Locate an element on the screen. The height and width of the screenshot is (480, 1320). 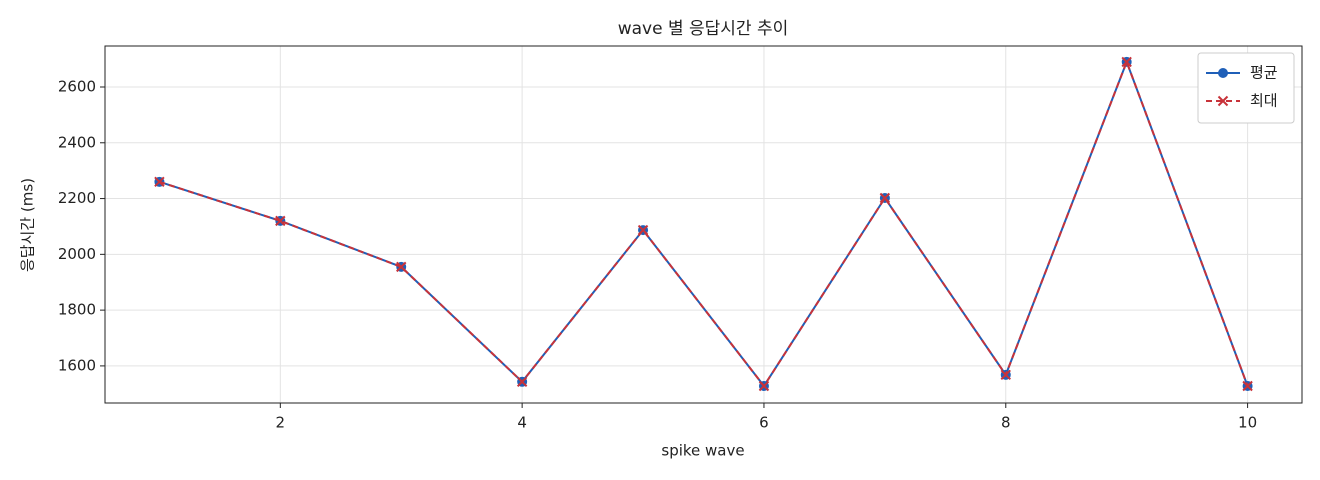
legend-label: 최대 is located at coordinates (1264, 101).